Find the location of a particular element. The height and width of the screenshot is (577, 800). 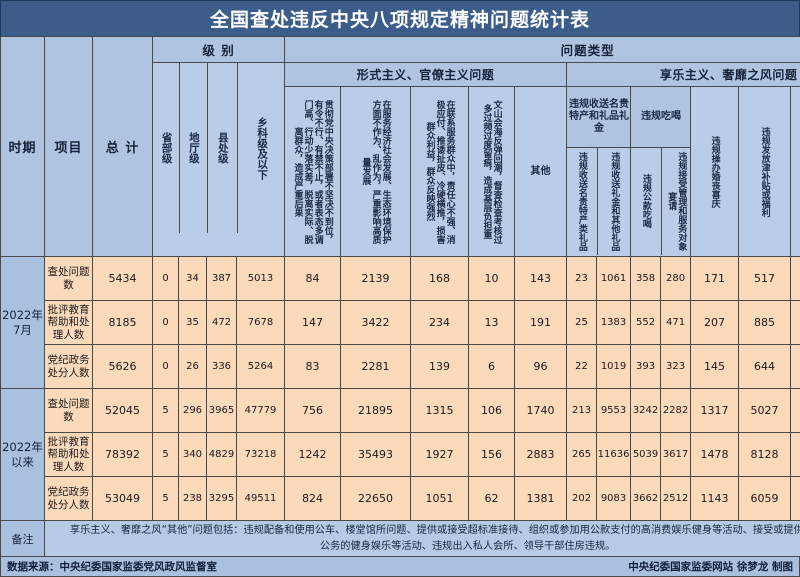

table-cell: 8185 is located at coordinates (123, 323).